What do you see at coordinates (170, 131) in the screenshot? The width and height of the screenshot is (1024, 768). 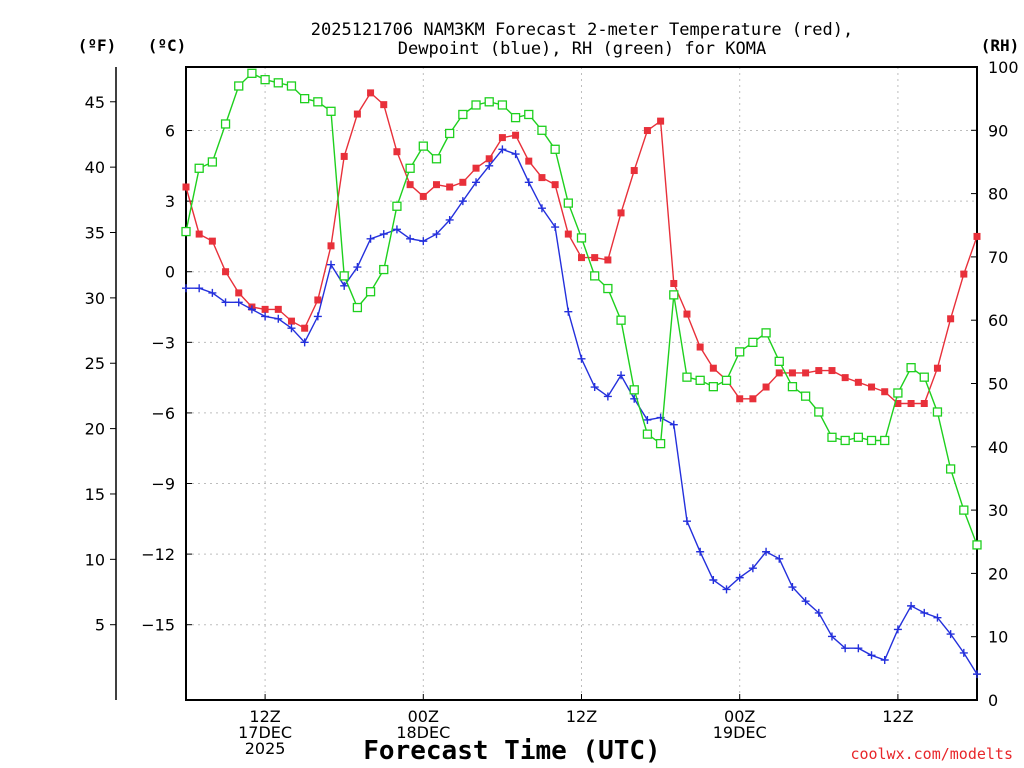 I see `celsius-tick-label: 6` at bounding box center [170, 131].